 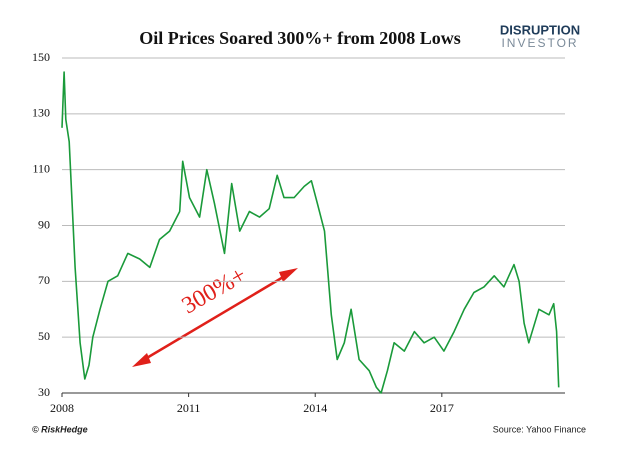 I want to click on x-tick-label: 2011, so click(x=189, y=408).